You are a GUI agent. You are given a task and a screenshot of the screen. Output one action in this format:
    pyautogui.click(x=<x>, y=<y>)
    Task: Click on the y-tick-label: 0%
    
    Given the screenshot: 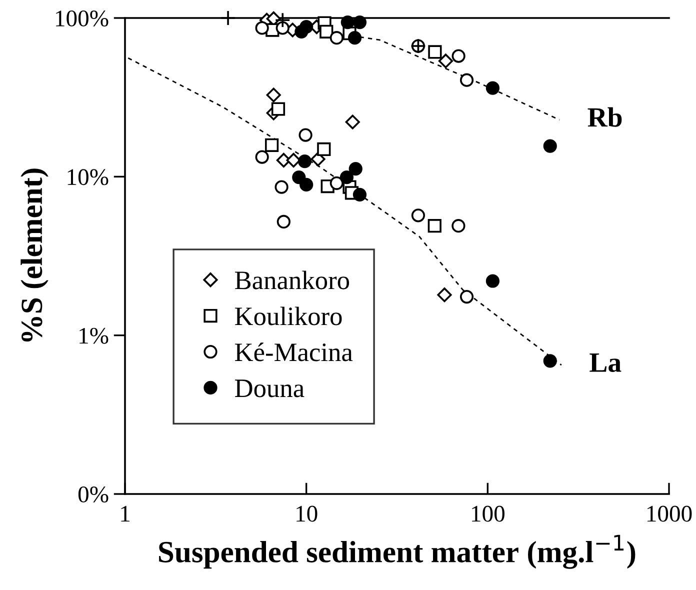 What is the action you would take?
    pyautogui.click(x=93, y=494)
    